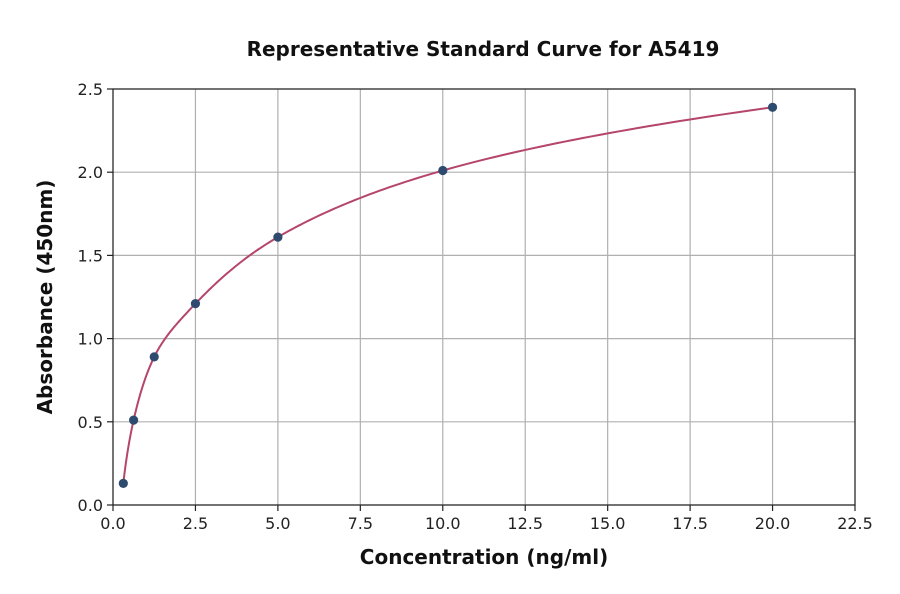  Describe the element at coordinates (608, 523) in the screenshot. I see `x-tick-label: 15.0` at that location.